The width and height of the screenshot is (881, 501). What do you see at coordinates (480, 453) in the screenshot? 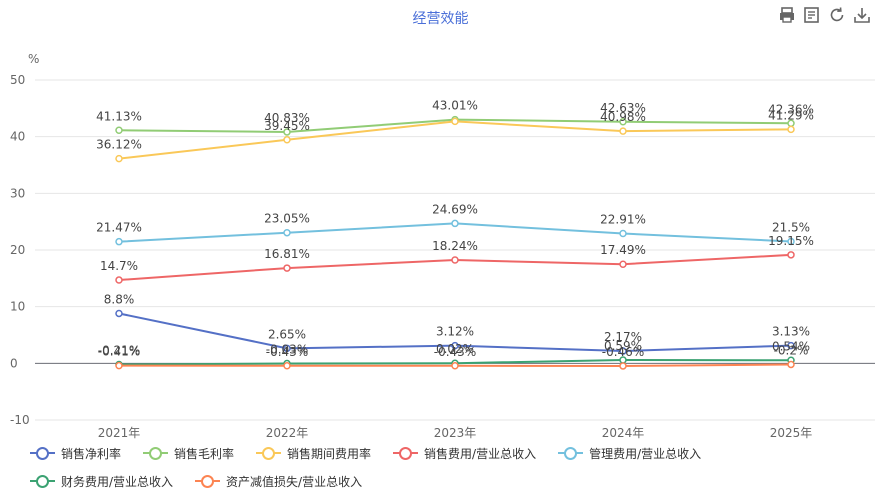
I see `legend-label: 销售费用/营业总收入` at bounding box center [480, 453].